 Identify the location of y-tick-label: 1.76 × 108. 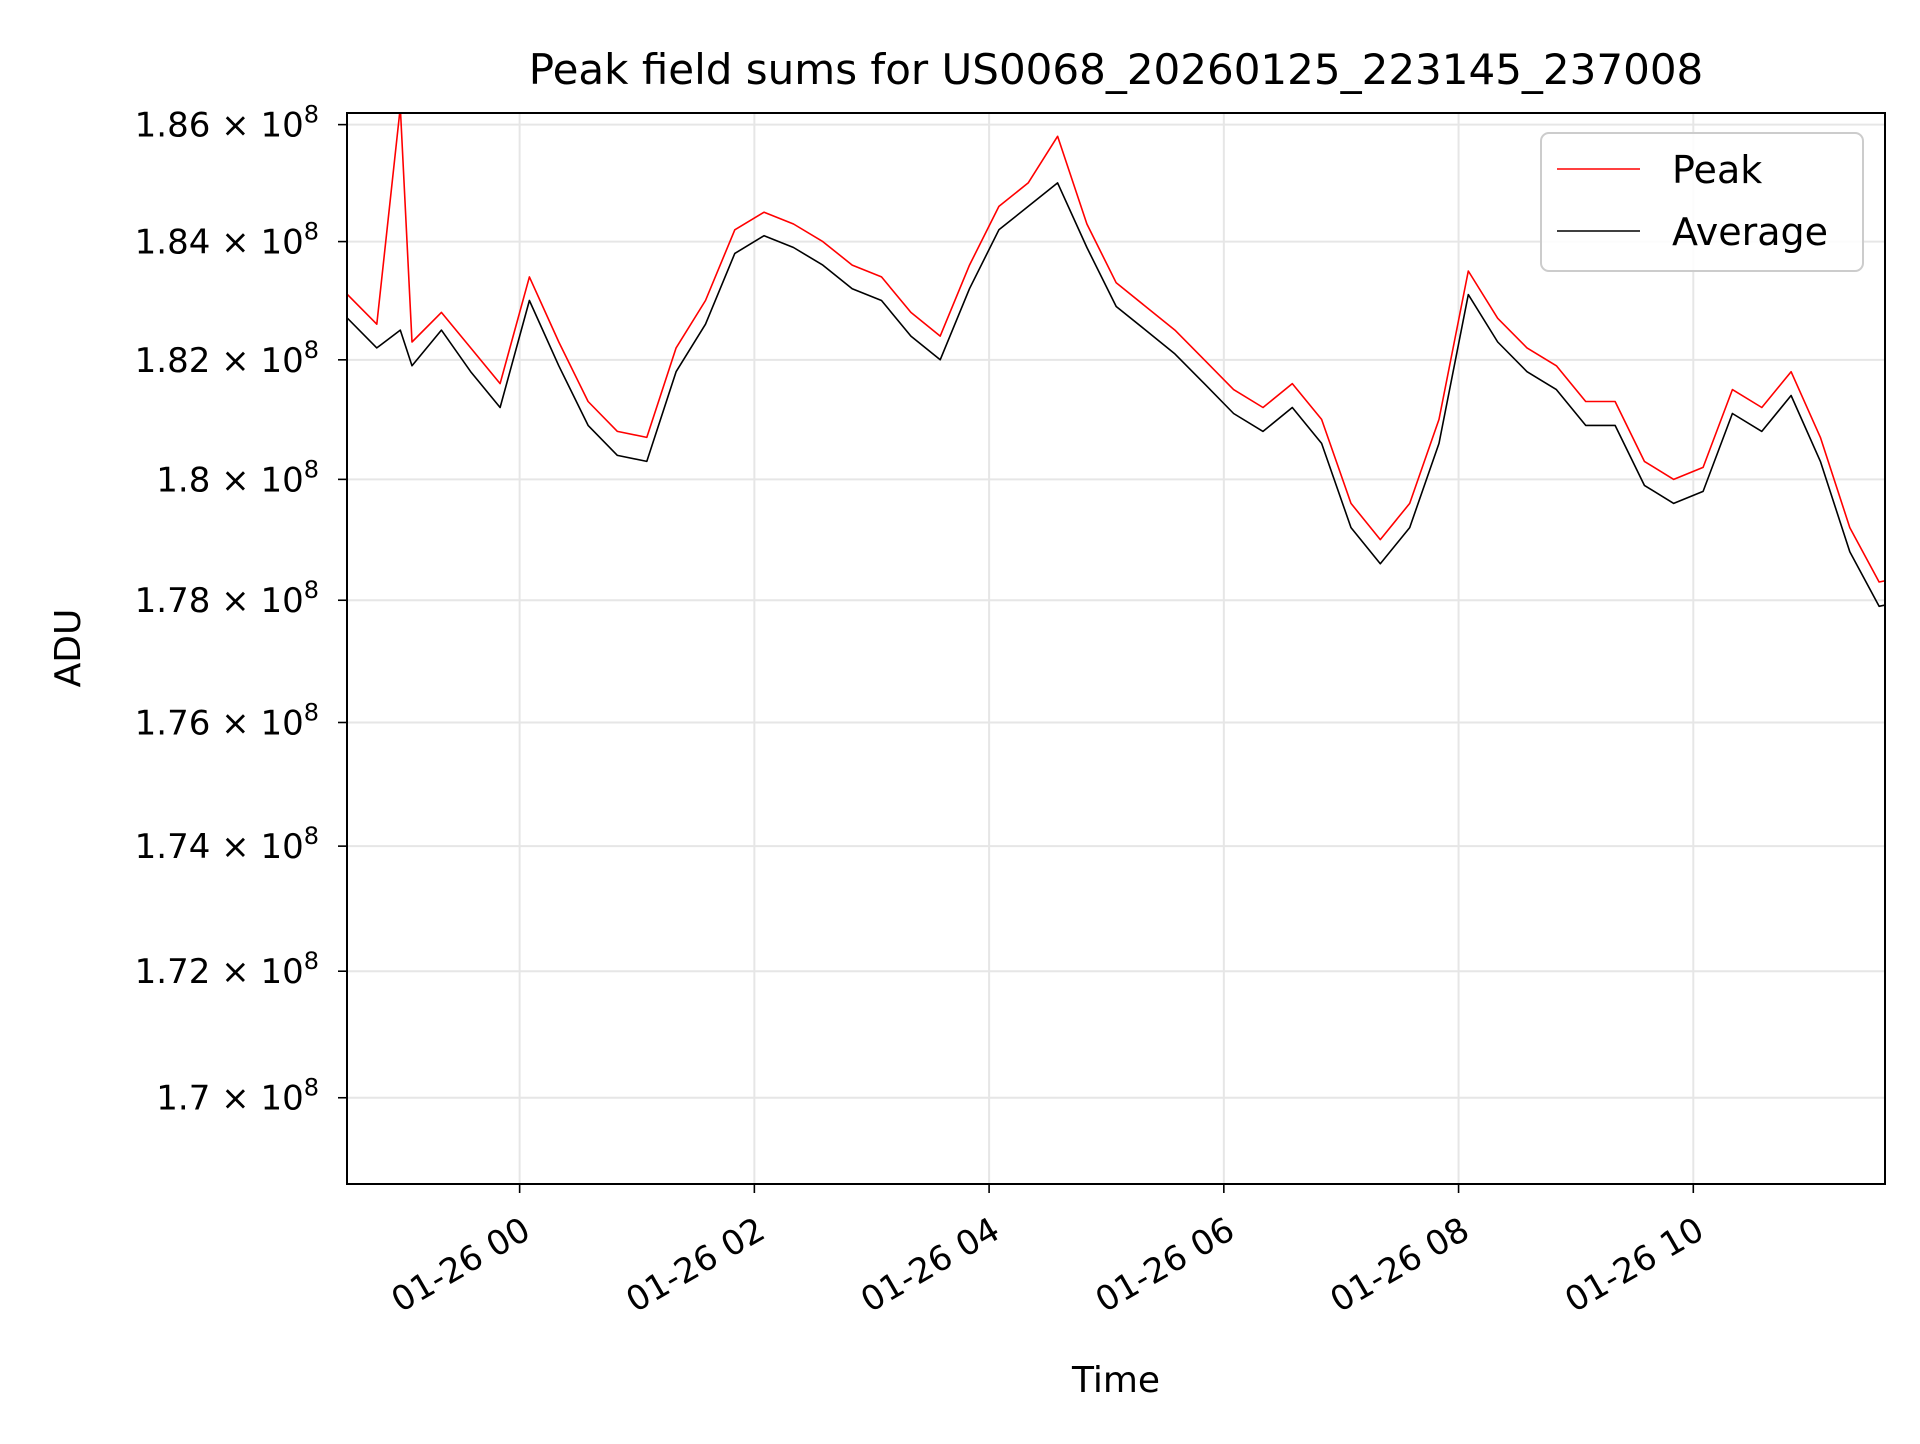
(227, 720).